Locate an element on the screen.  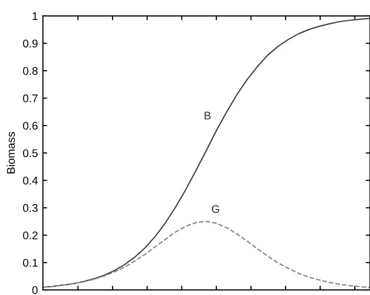
y-tick-label: 0.6 is located at coordinates (30, 126).